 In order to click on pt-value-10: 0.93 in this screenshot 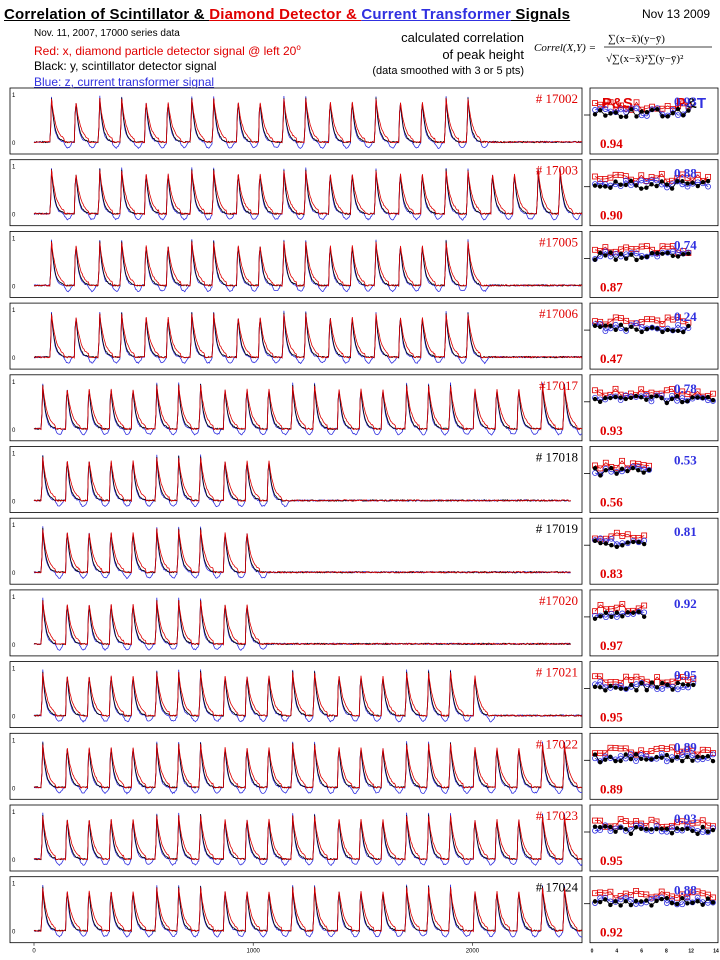, I will do `click(685, 818)`.